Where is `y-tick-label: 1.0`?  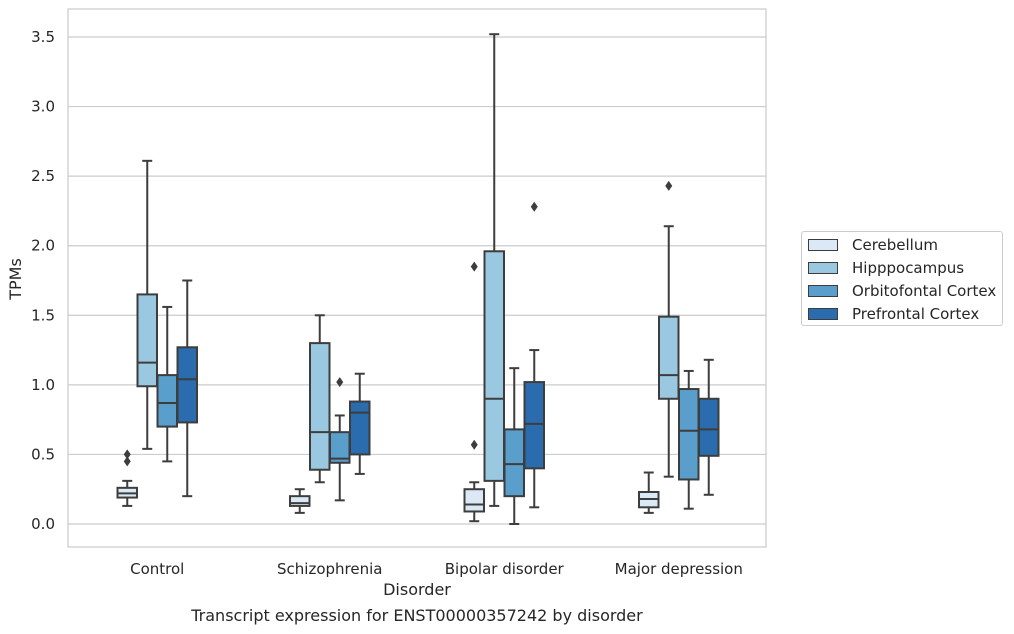 y-tick-label: 1.0 is located at coordinates (43, 385).